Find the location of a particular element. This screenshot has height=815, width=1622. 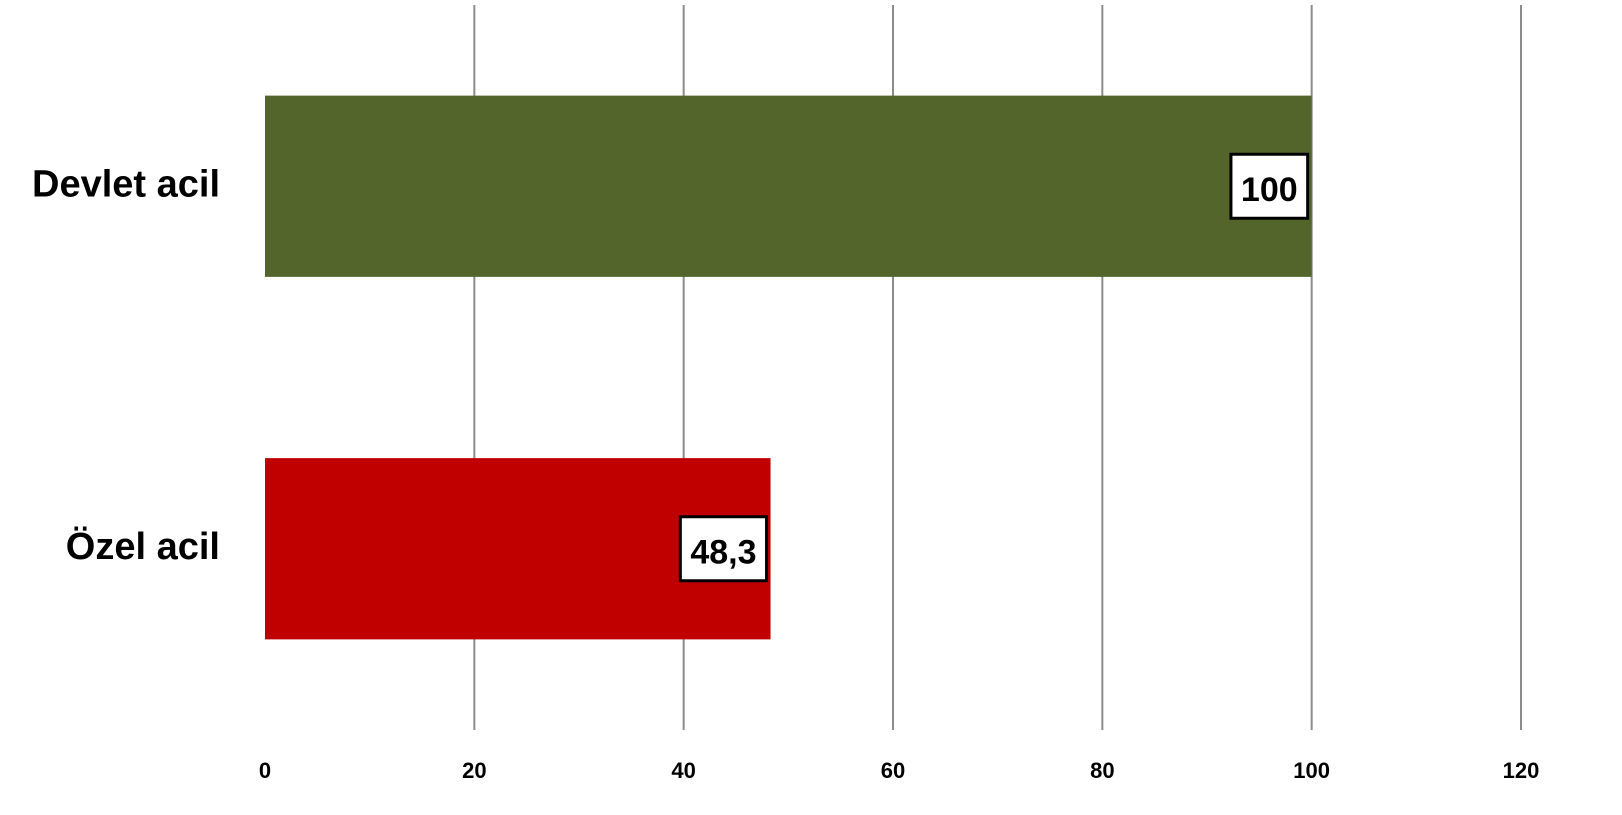

x-tick-label: 40 is located at coordinates (683, 770).